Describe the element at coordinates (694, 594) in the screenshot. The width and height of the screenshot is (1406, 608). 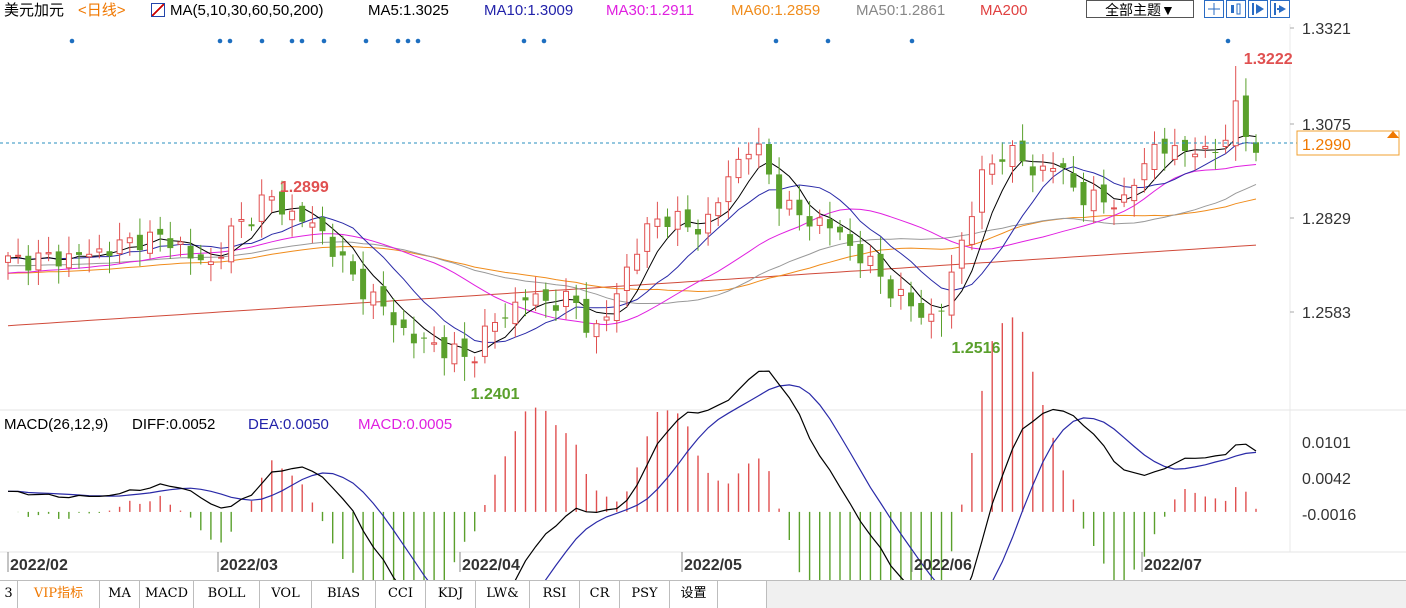
I see `tab-item: 设置` at that location.